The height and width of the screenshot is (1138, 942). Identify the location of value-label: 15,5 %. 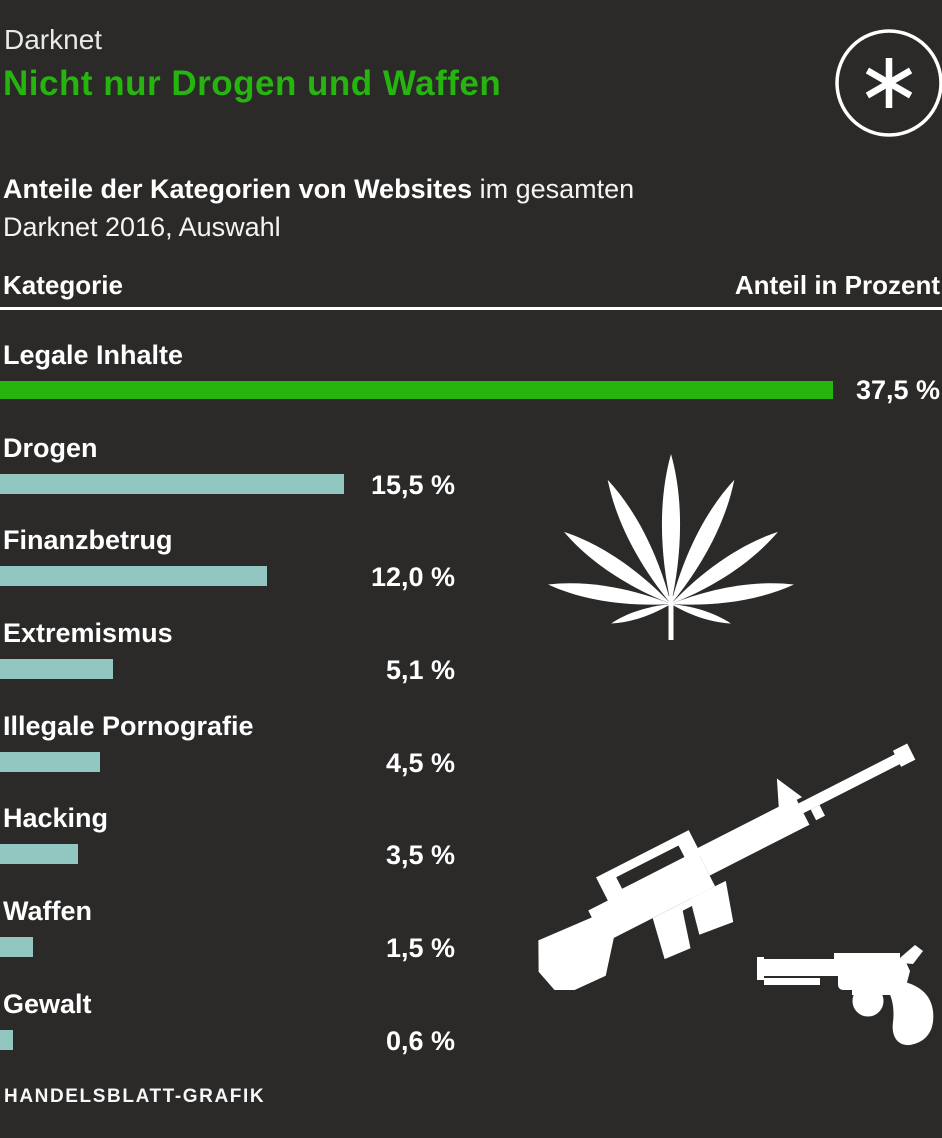
(412, 484).